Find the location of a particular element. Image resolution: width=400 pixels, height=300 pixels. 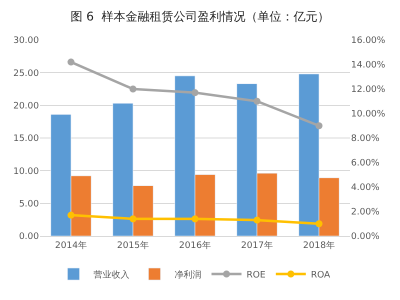

x-tick-label: 2017年 is located at coordinates (257, 245).